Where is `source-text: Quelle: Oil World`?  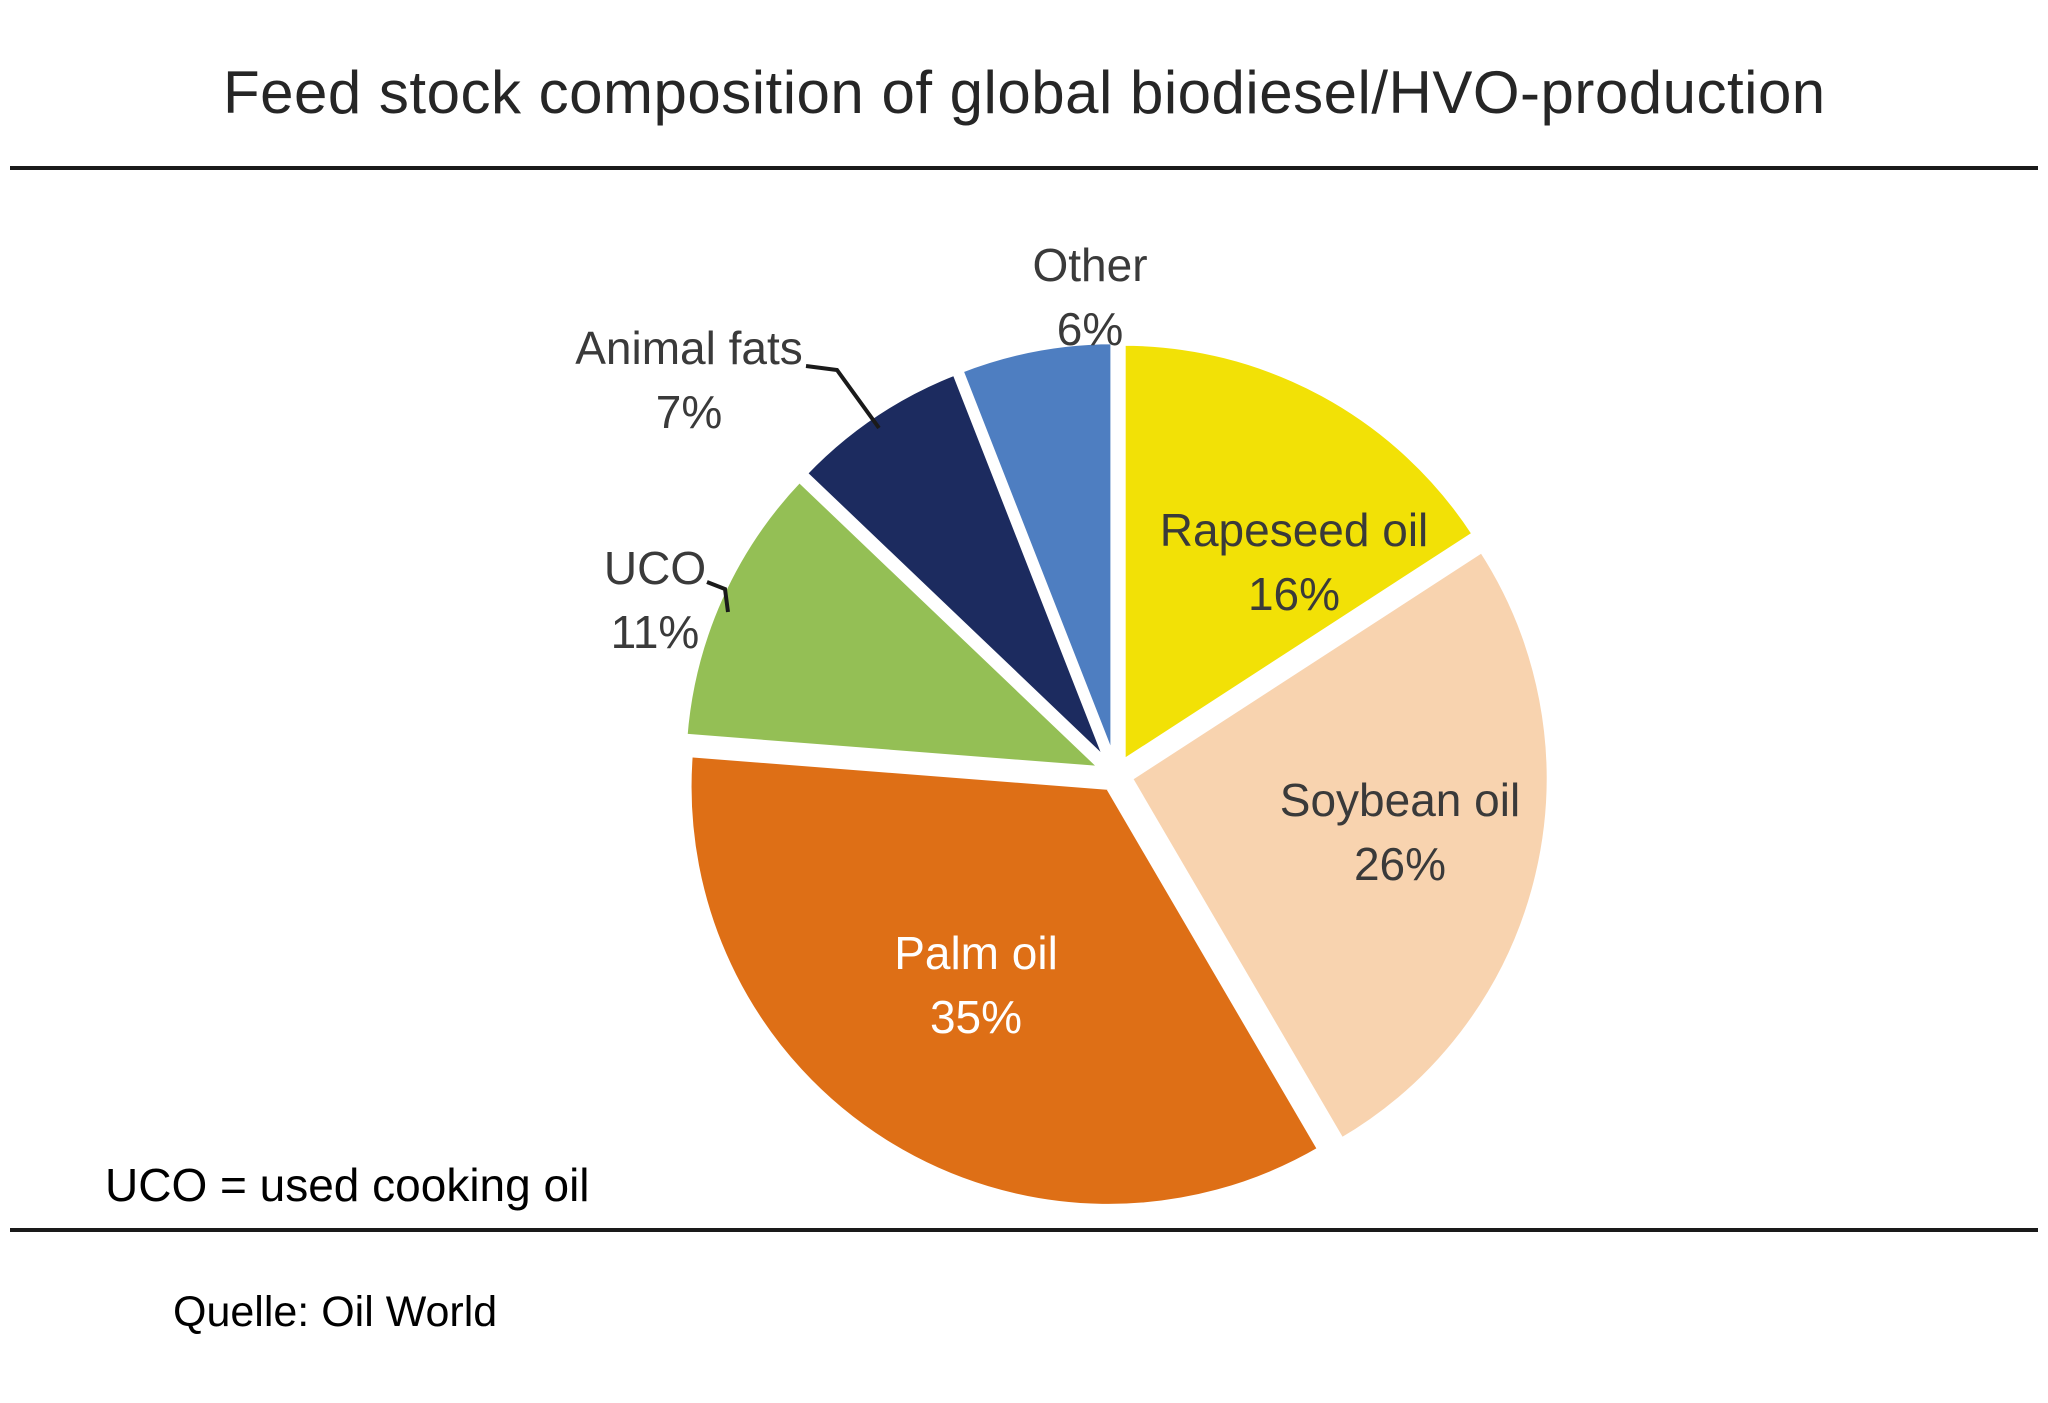
source-text: Quelle: Oil World is located at coordinates (335, 1312).